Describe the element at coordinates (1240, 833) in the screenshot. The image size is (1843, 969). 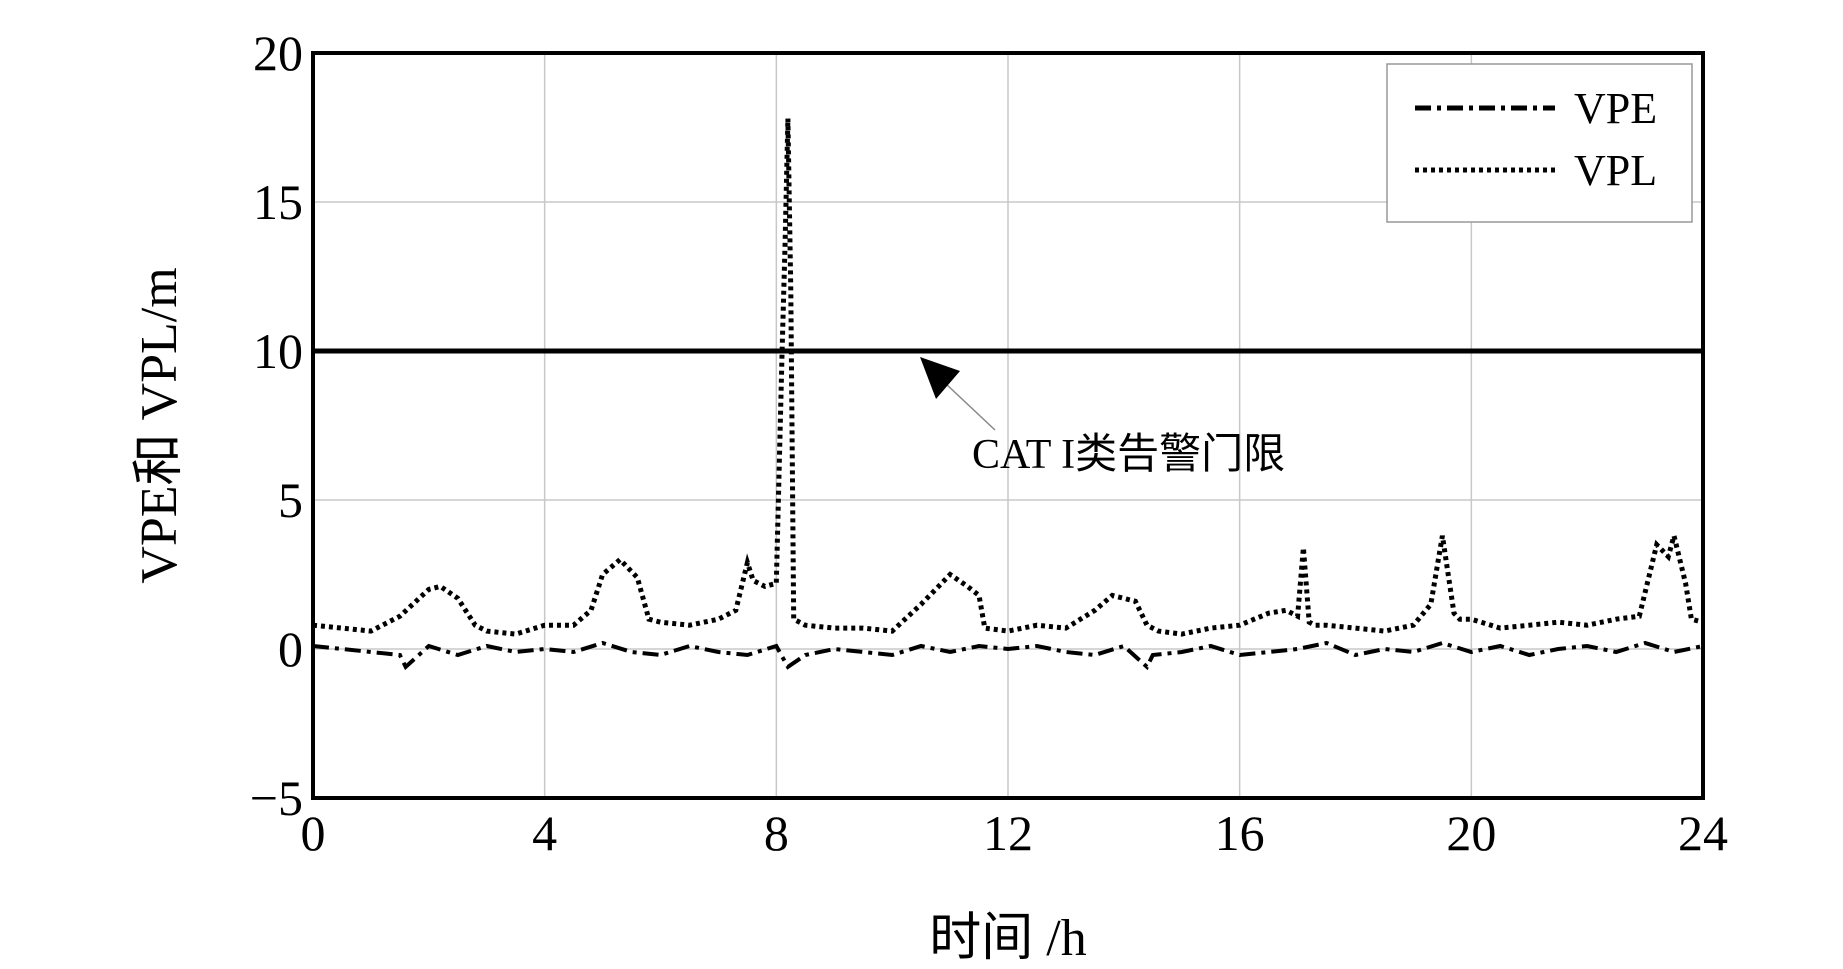
I see `x-tick-label: 16` at that location.